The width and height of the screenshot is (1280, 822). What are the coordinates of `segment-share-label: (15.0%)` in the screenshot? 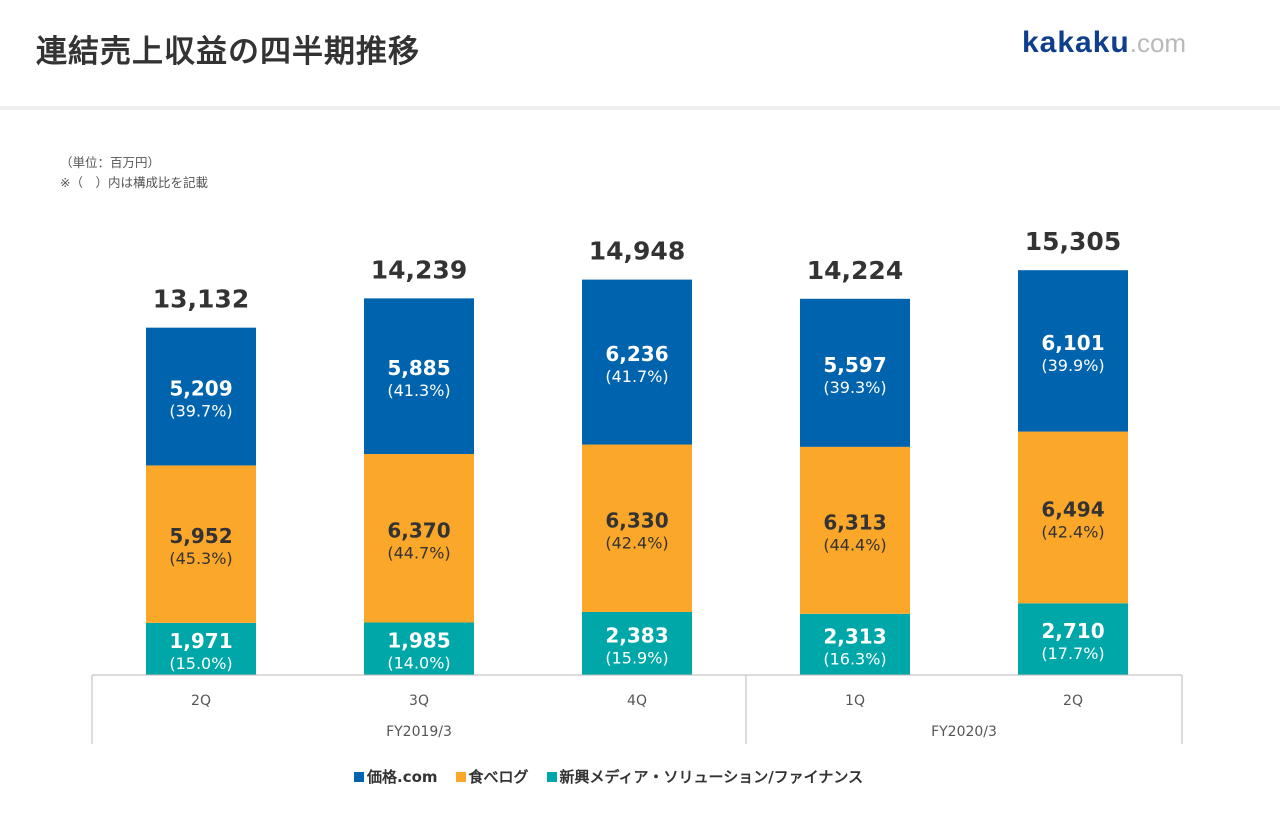 It's located at (200, 663).